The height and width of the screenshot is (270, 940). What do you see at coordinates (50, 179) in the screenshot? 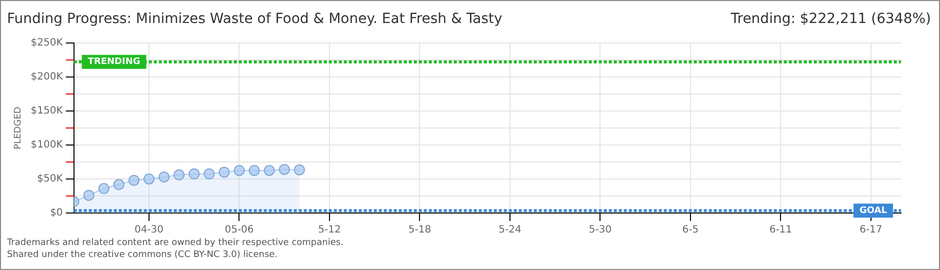
I see `y-tick-label: $50K` at bounding box center [50, 179].